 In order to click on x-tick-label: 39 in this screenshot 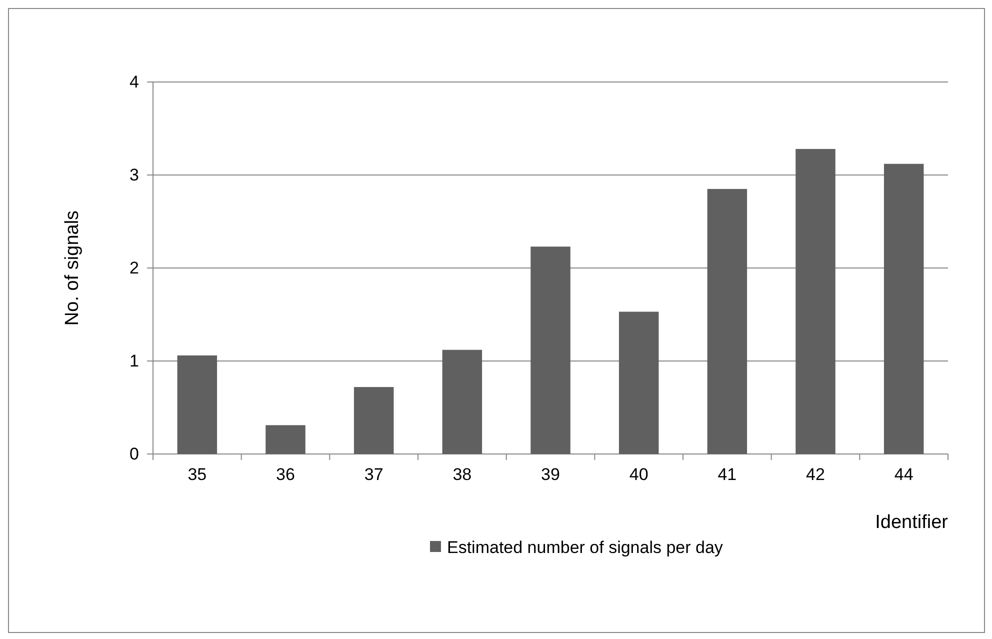, I will do `click(550, 474)`.